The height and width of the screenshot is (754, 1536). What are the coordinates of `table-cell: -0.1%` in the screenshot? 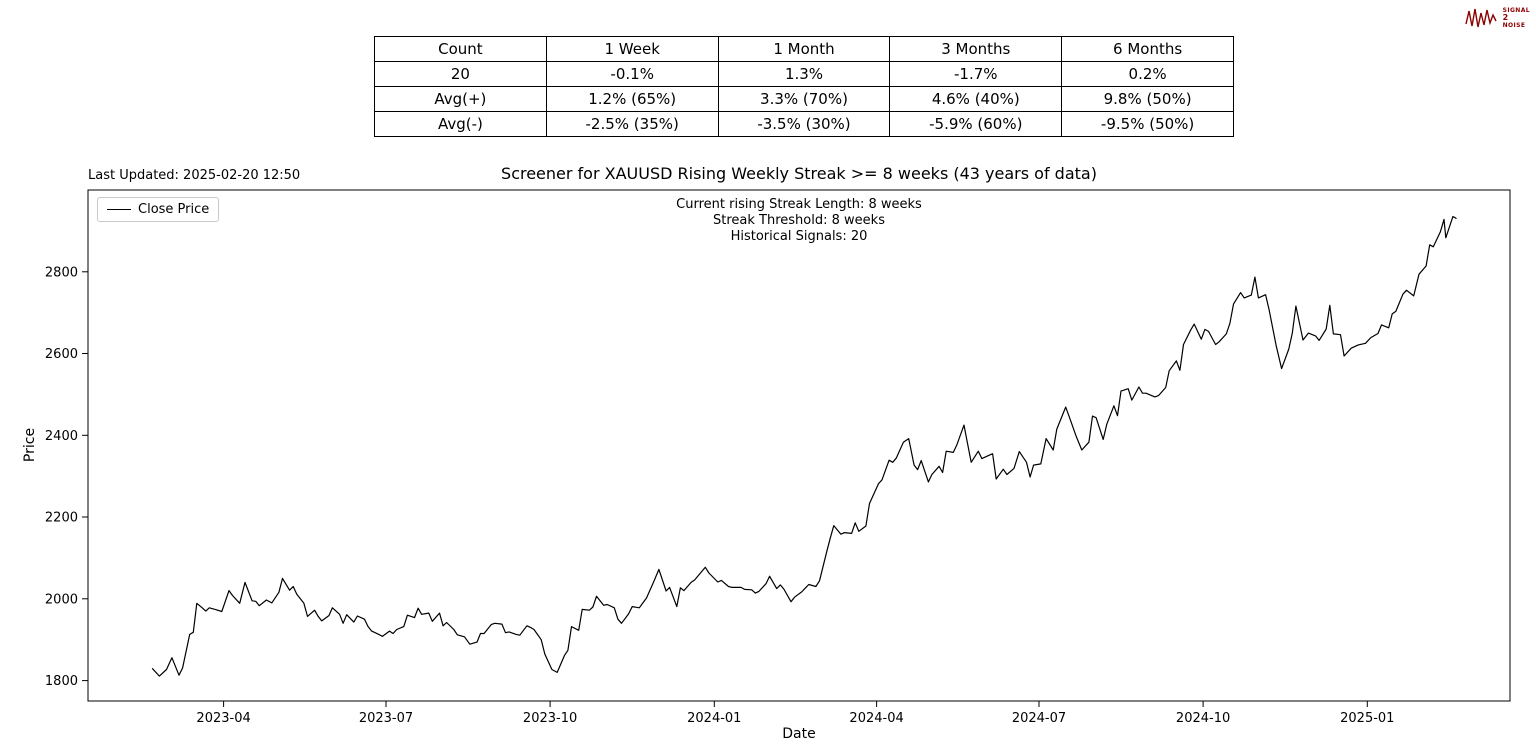 It's located at (632, 74).